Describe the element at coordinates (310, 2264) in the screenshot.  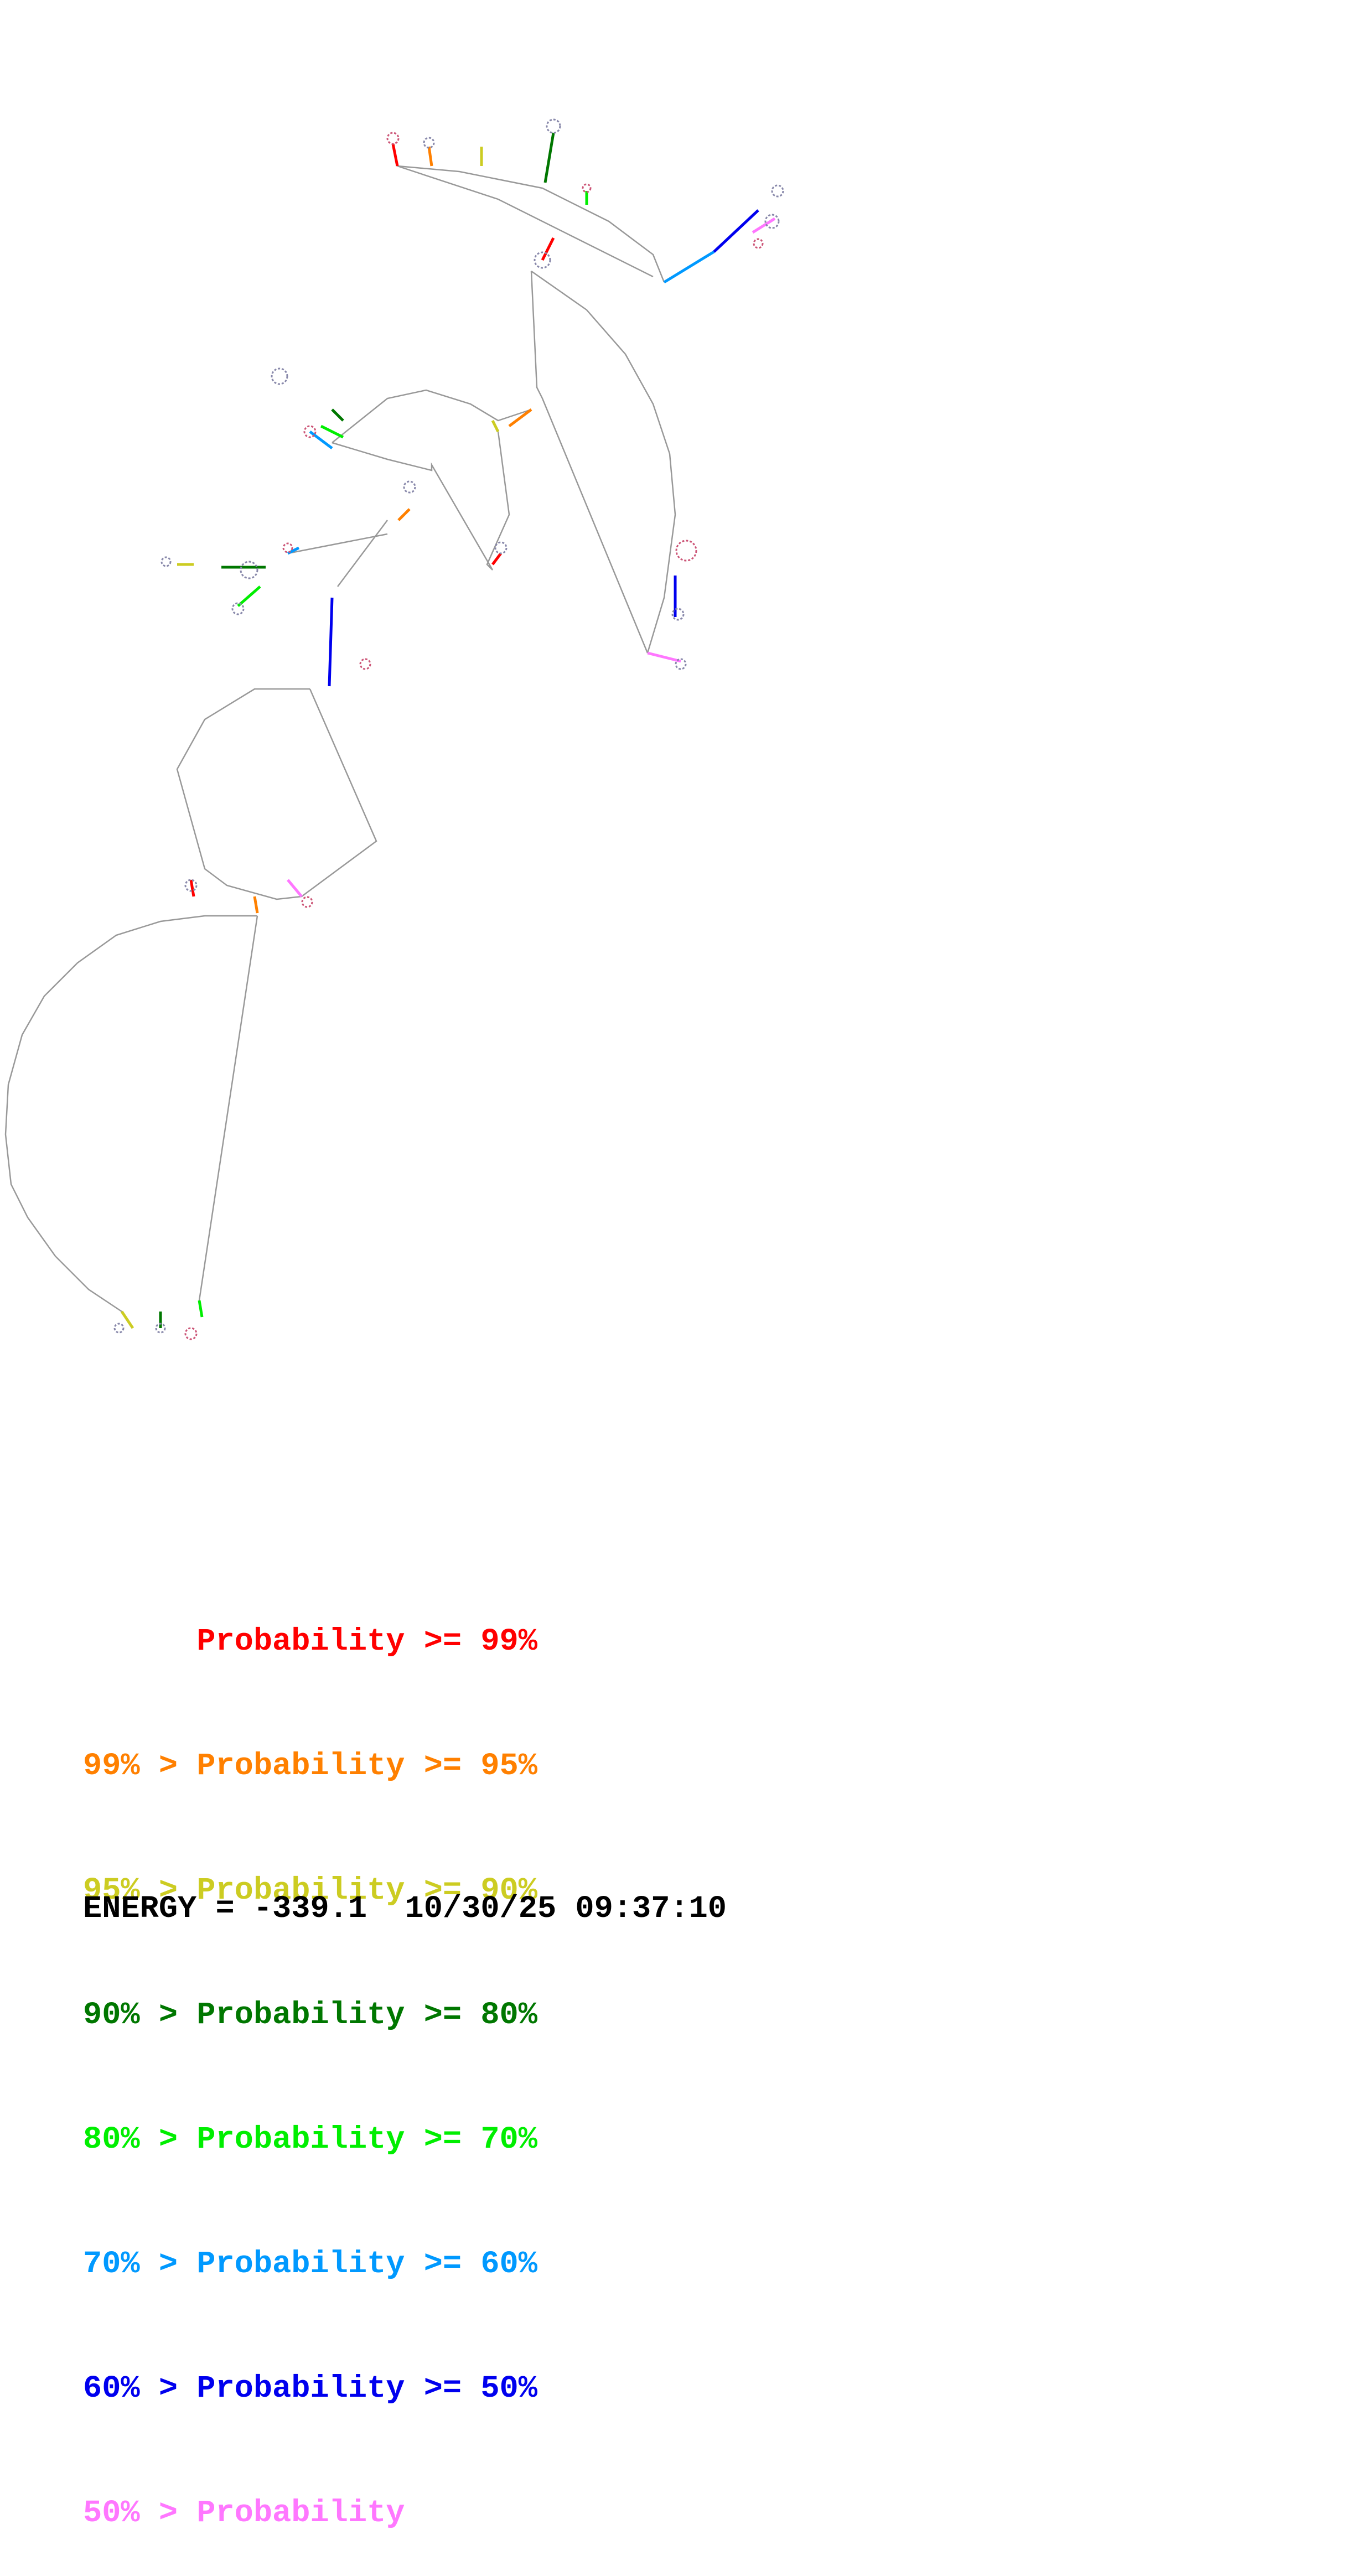
I see `legend-entry-60-70: 70% > Probability >= 60%` at that location.